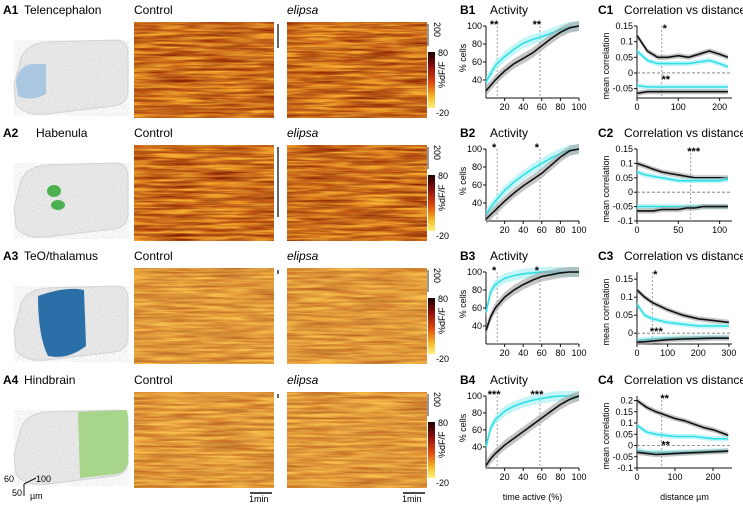  I want to click on elipsa-heatmap, so click(357, 440).